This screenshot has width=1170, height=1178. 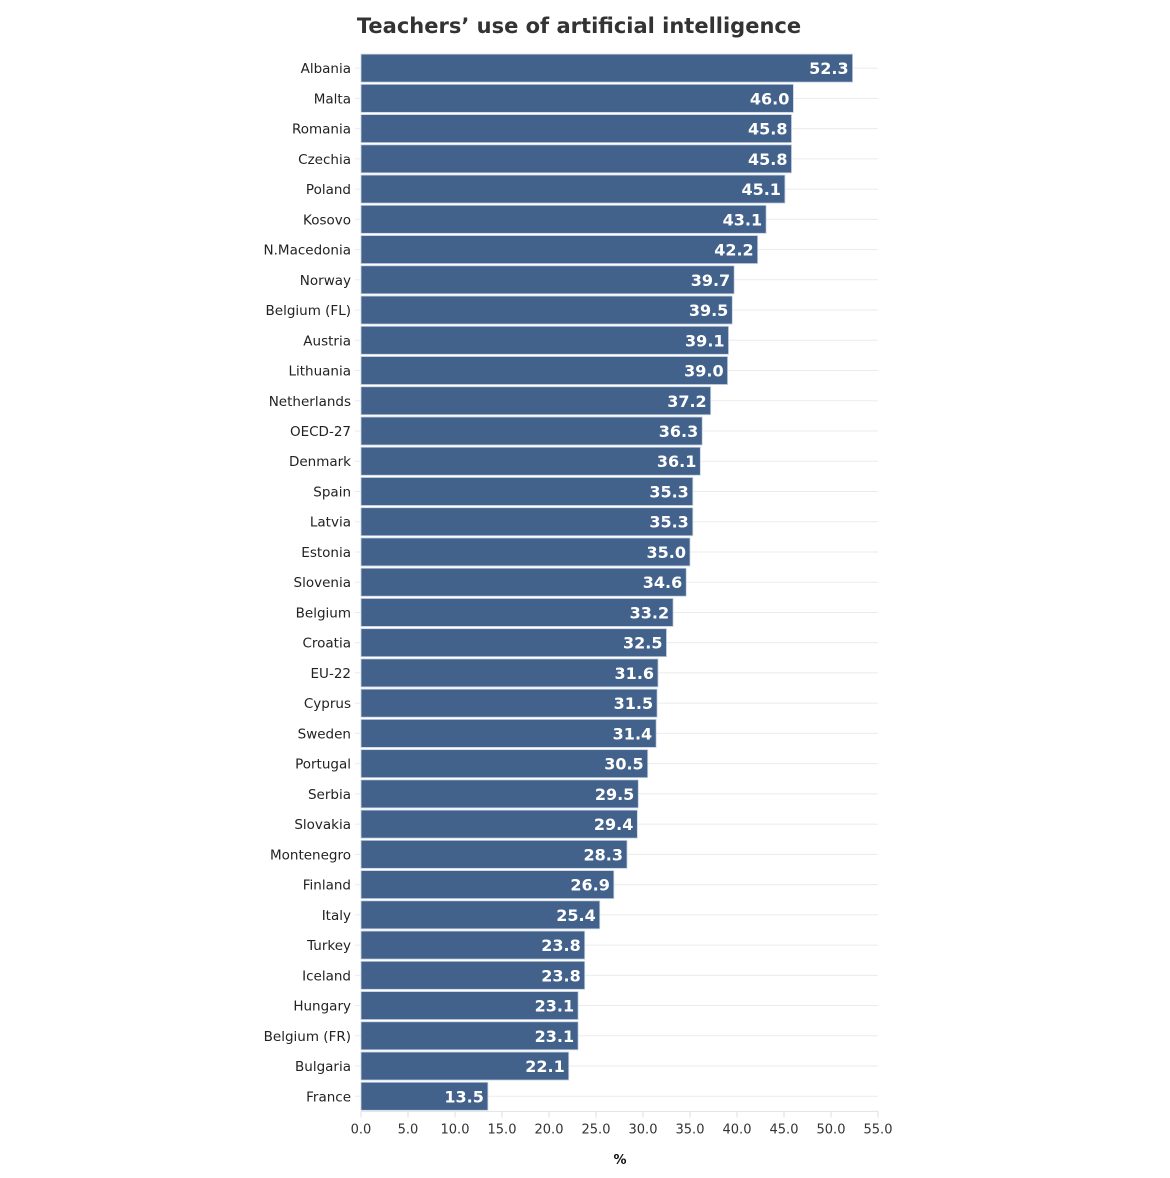 I want to click on category-label: Norway, so click(x=325, y=281).